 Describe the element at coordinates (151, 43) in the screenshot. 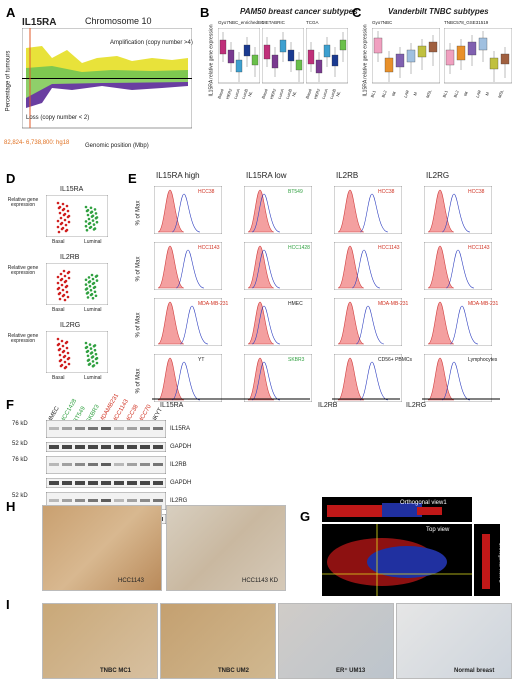

I see `annotation: Amplification (copy number >4)` at that location.